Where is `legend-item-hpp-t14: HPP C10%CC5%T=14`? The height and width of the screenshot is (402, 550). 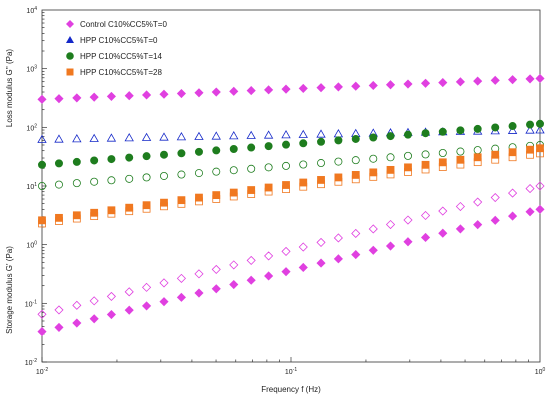
legend-item-hpp-t14: HPP C10%CC5%T=14 is located at coordinates (114, 56).